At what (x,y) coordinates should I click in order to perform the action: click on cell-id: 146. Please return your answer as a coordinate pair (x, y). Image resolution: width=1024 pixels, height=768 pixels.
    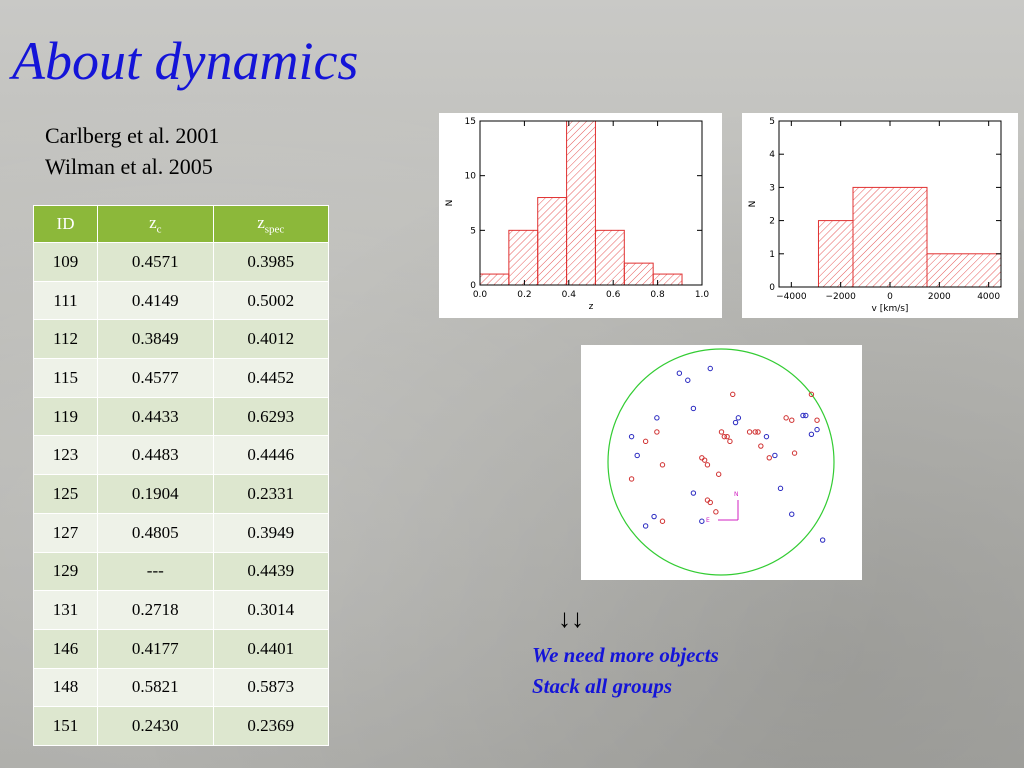
    Looking at the image, I should click on (65, 648).